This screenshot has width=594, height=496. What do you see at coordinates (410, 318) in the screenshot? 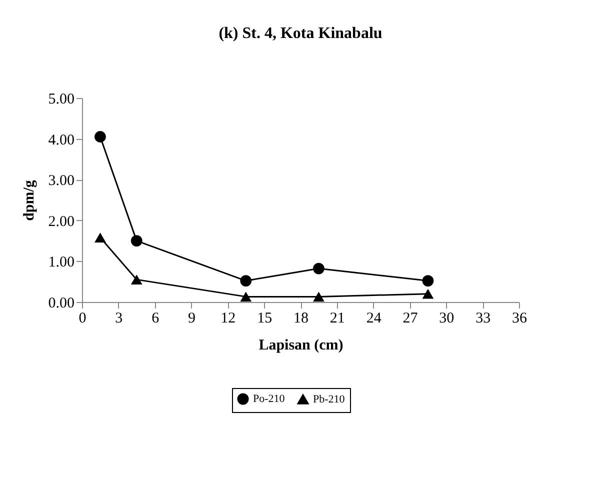
I see `x-tick-label: 27` at bounding box center [410, 318].